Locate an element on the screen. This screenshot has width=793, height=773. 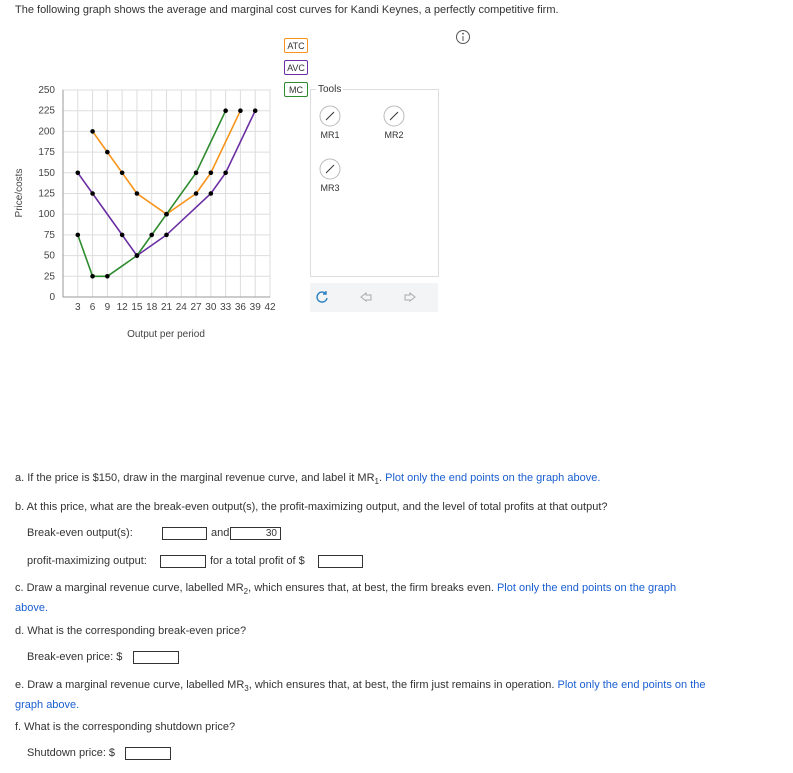
x-tick-label: 9 is located at coordinates (108, 307).